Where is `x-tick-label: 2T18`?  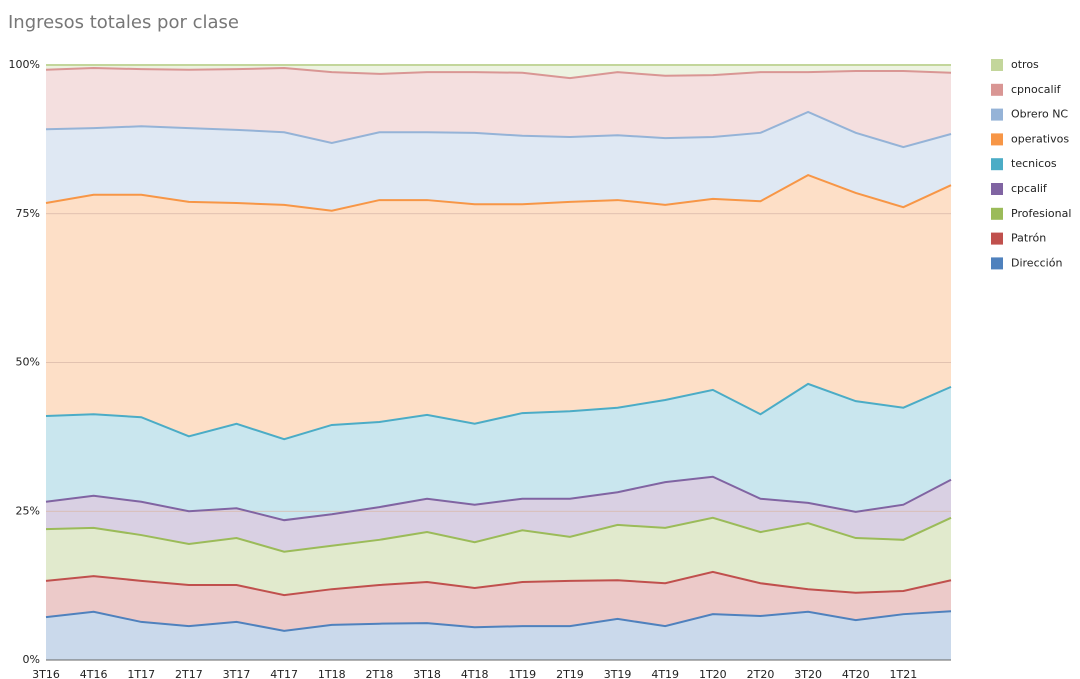
x-tick-label: 2T18 is located at coordinates (380, 673).